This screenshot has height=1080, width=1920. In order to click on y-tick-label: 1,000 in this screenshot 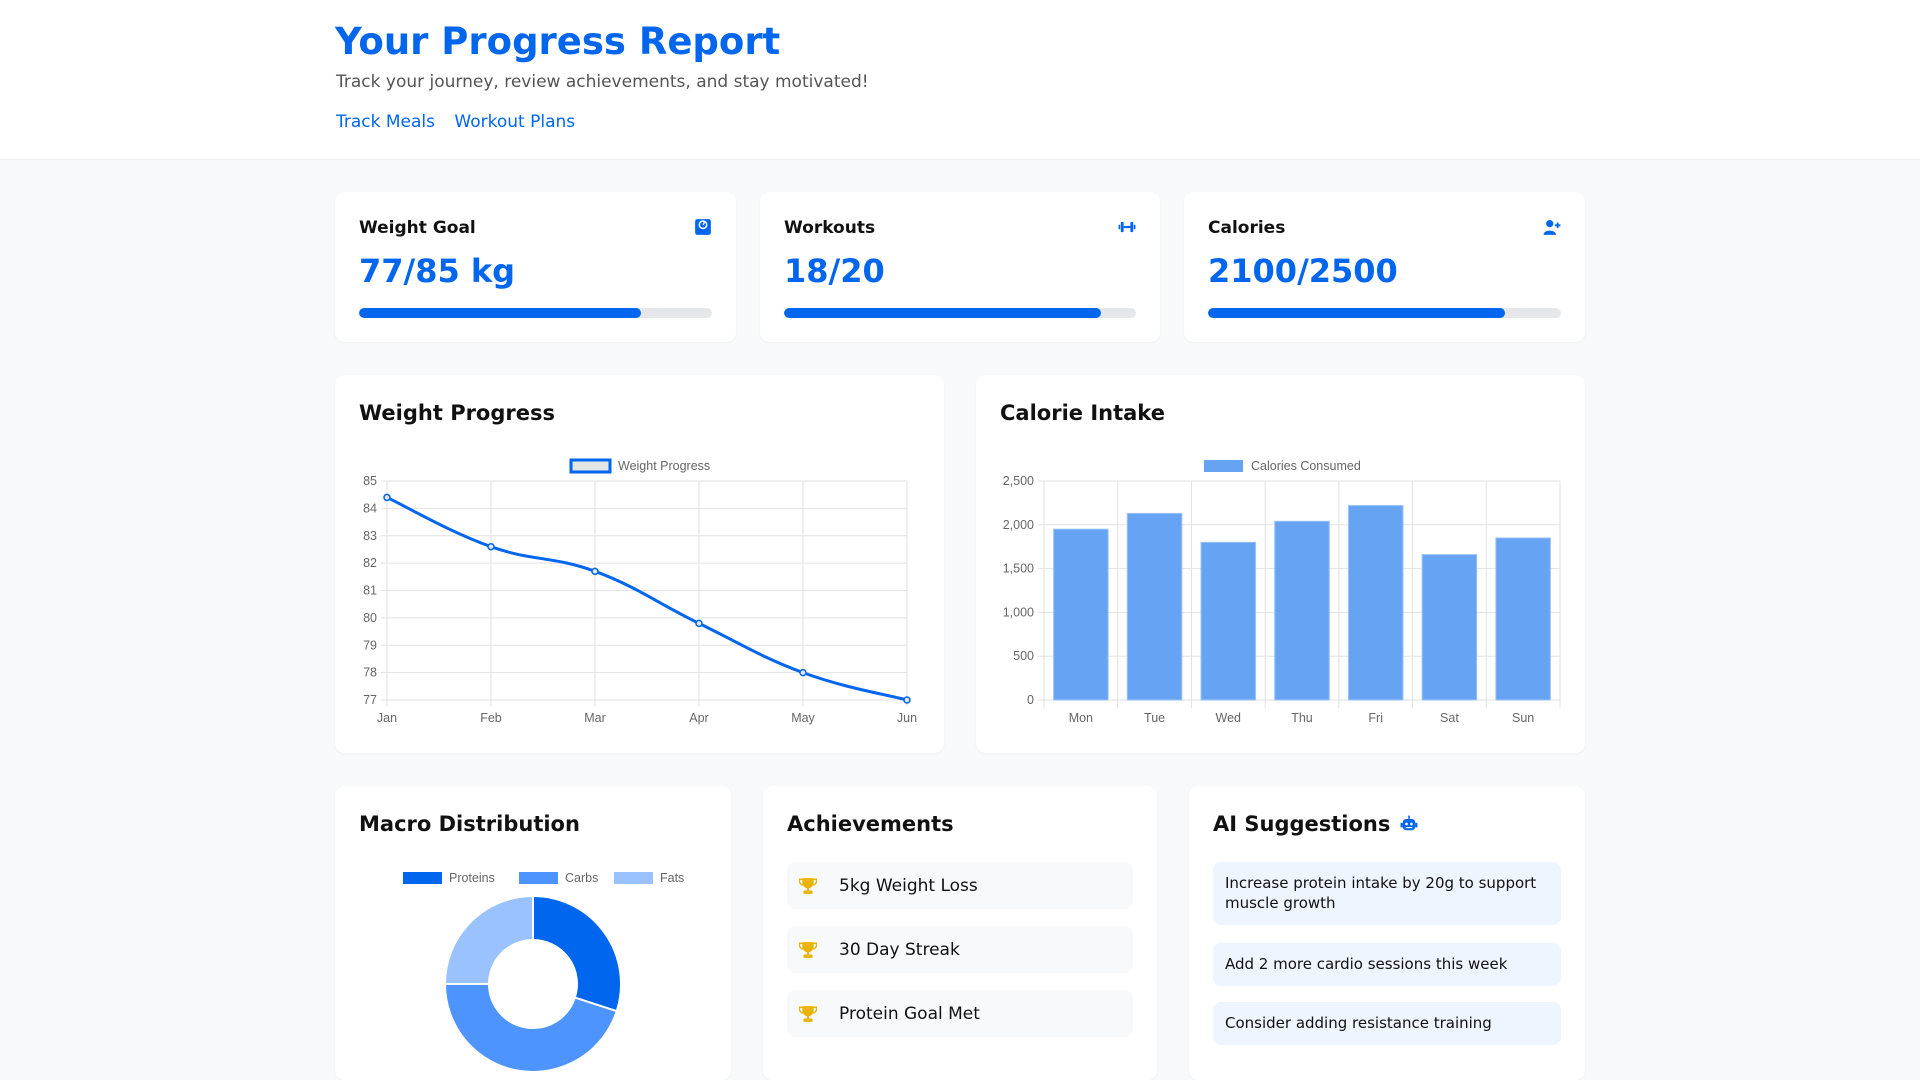, I will do `click(1018, 612)`.